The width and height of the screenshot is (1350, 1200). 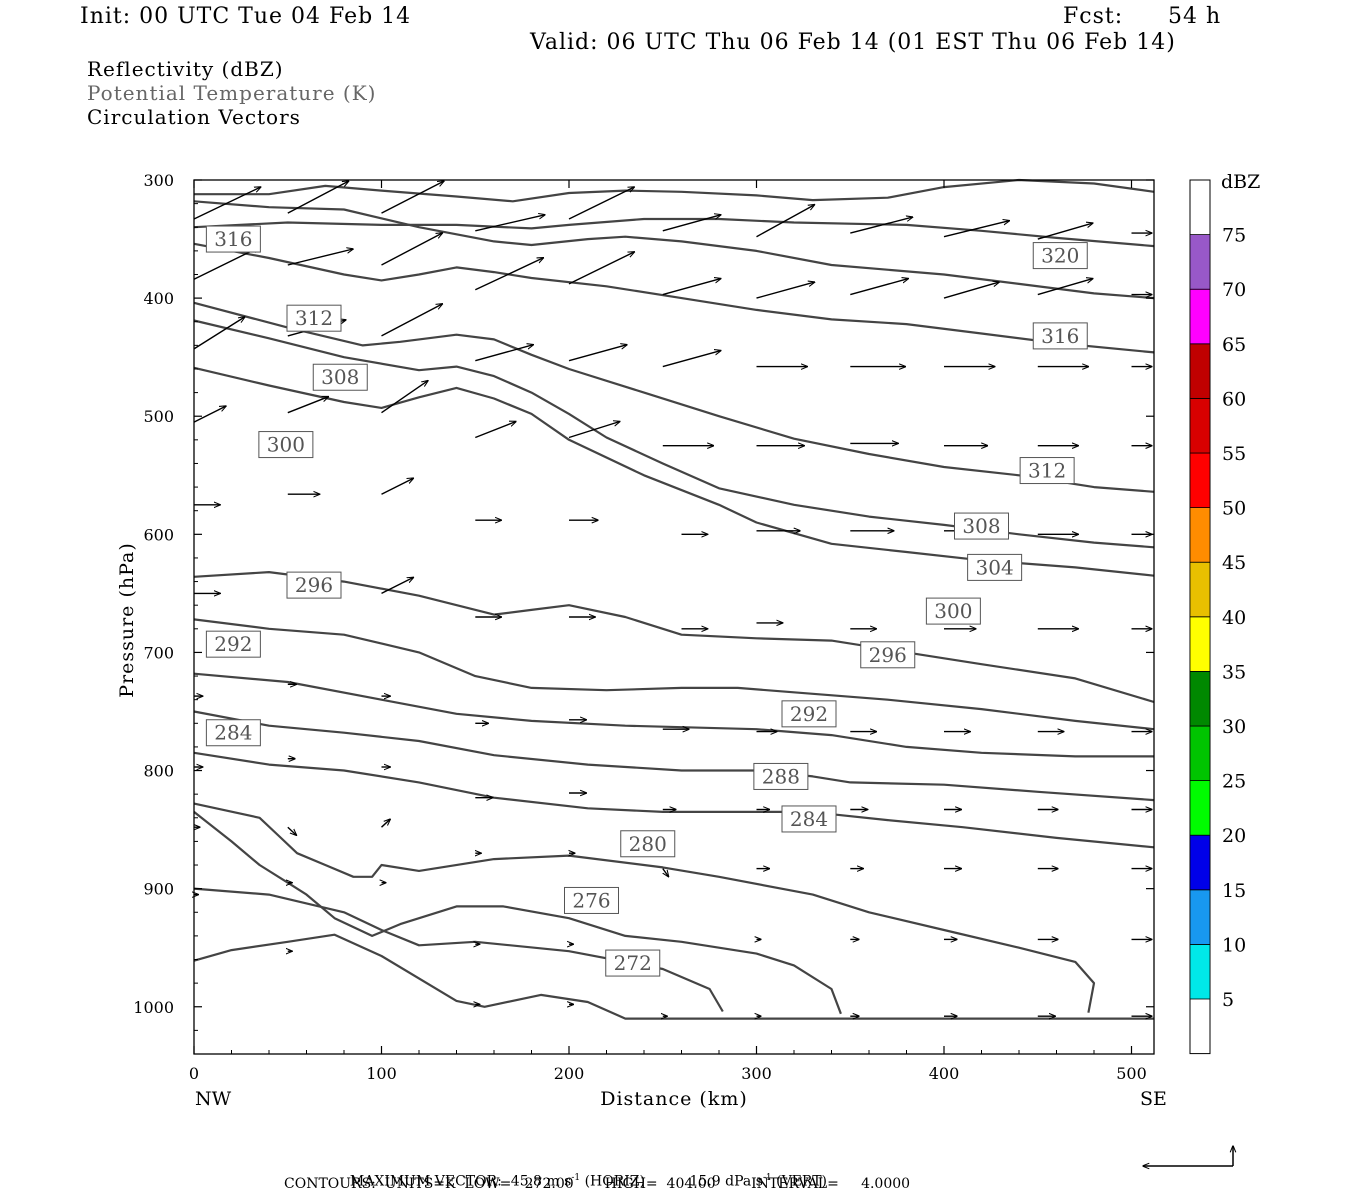 I want to click on horiz-unit: m s, so click(x=559, y=1181).